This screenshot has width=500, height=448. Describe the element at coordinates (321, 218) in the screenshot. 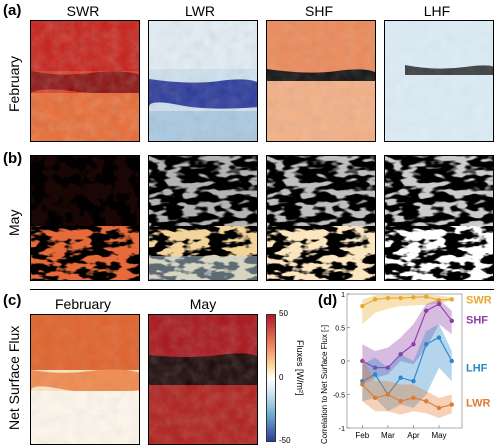

I see `map-may-shf` at that location.